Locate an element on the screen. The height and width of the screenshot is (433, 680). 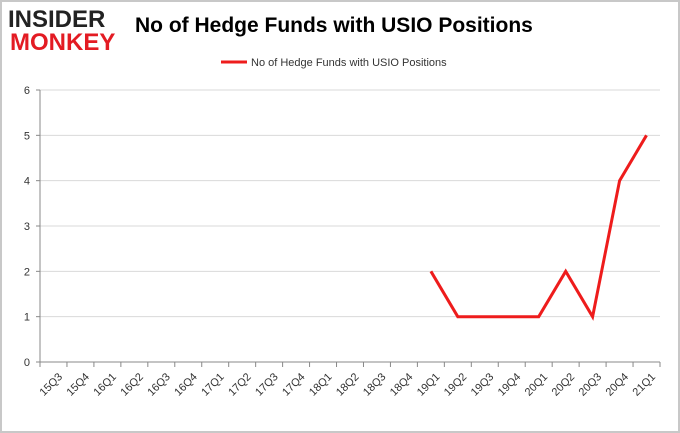
insider-monkey-logo: INSIDER MONKEY is located at coordinates (68, 31).